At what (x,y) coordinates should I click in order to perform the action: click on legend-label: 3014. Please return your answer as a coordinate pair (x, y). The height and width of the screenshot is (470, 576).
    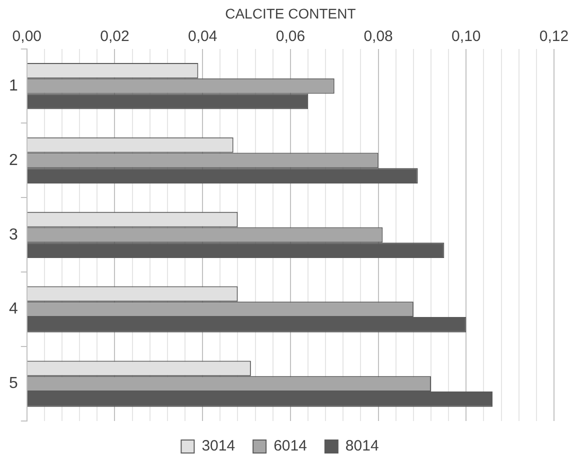
    Looking at the image, I should click on (219, 446).